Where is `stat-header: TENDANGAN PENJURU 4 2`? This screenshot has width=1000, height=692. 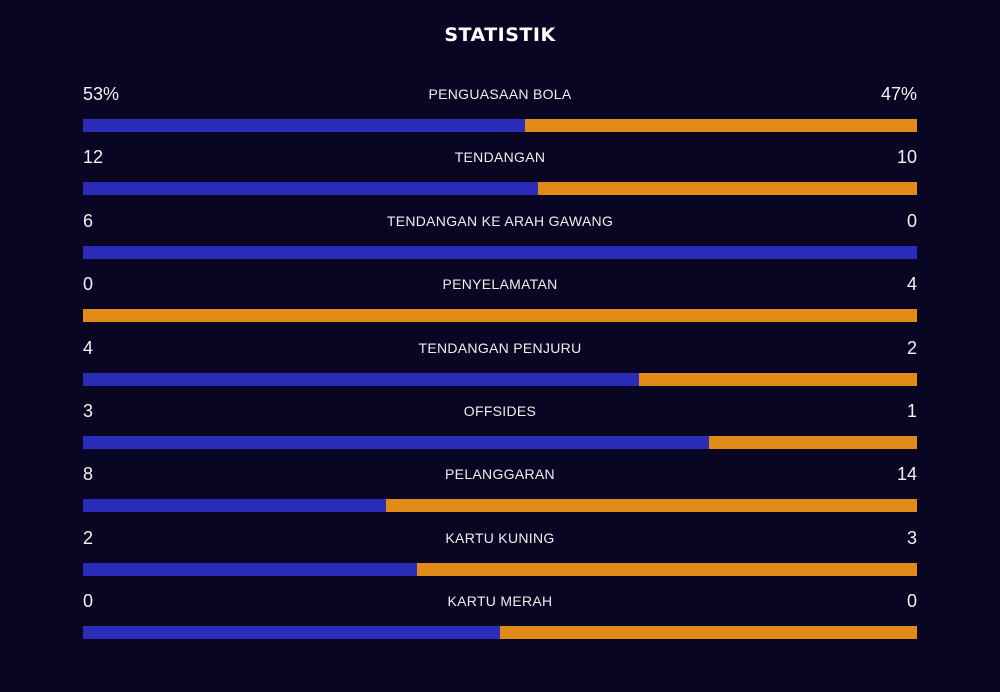 stat-header: TENDANGAN PENJURU 4 2 is located at coordinates (500, 352).